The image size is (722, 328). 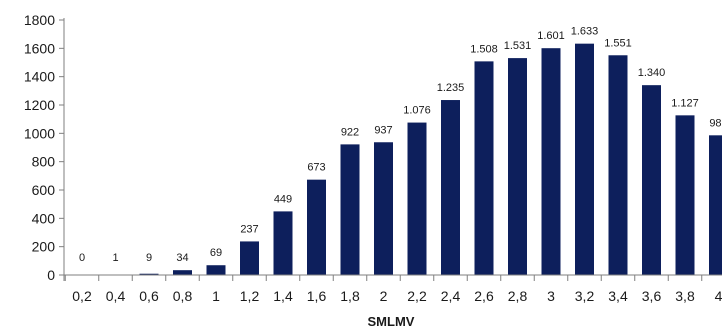 What do you see at coordinates (44, 190) in the screenshot?
I see `y-tick-label: 600` at bounding box center [44, 190].